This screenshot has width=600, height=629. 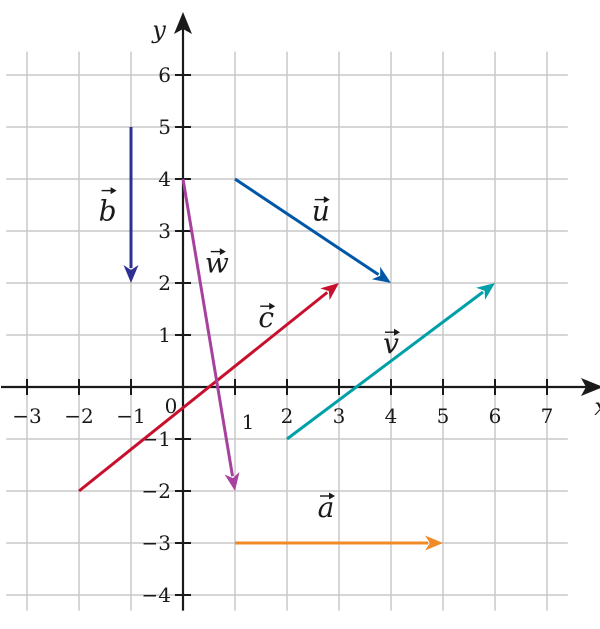 What do you see at coordinates (131, 274) in the screenshot?
I see `vector-b-arrowhead` at bounding box center [131, 274].